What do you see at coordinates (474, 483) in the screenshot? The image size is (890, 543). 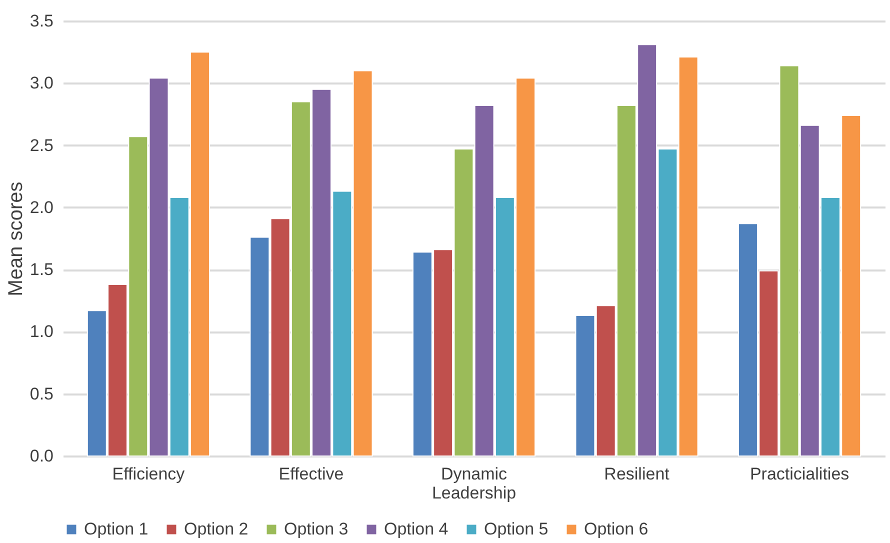 I see `x-tick-label: Dynamic Leadership` at bounding box center [474, 483].